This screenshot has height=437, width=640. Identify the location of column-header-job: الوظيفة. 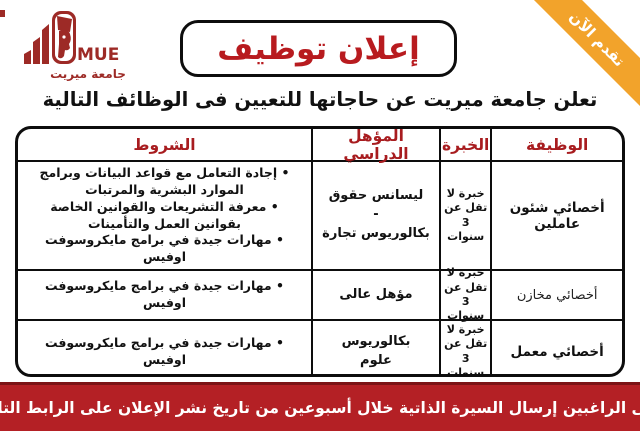
(556, 145).